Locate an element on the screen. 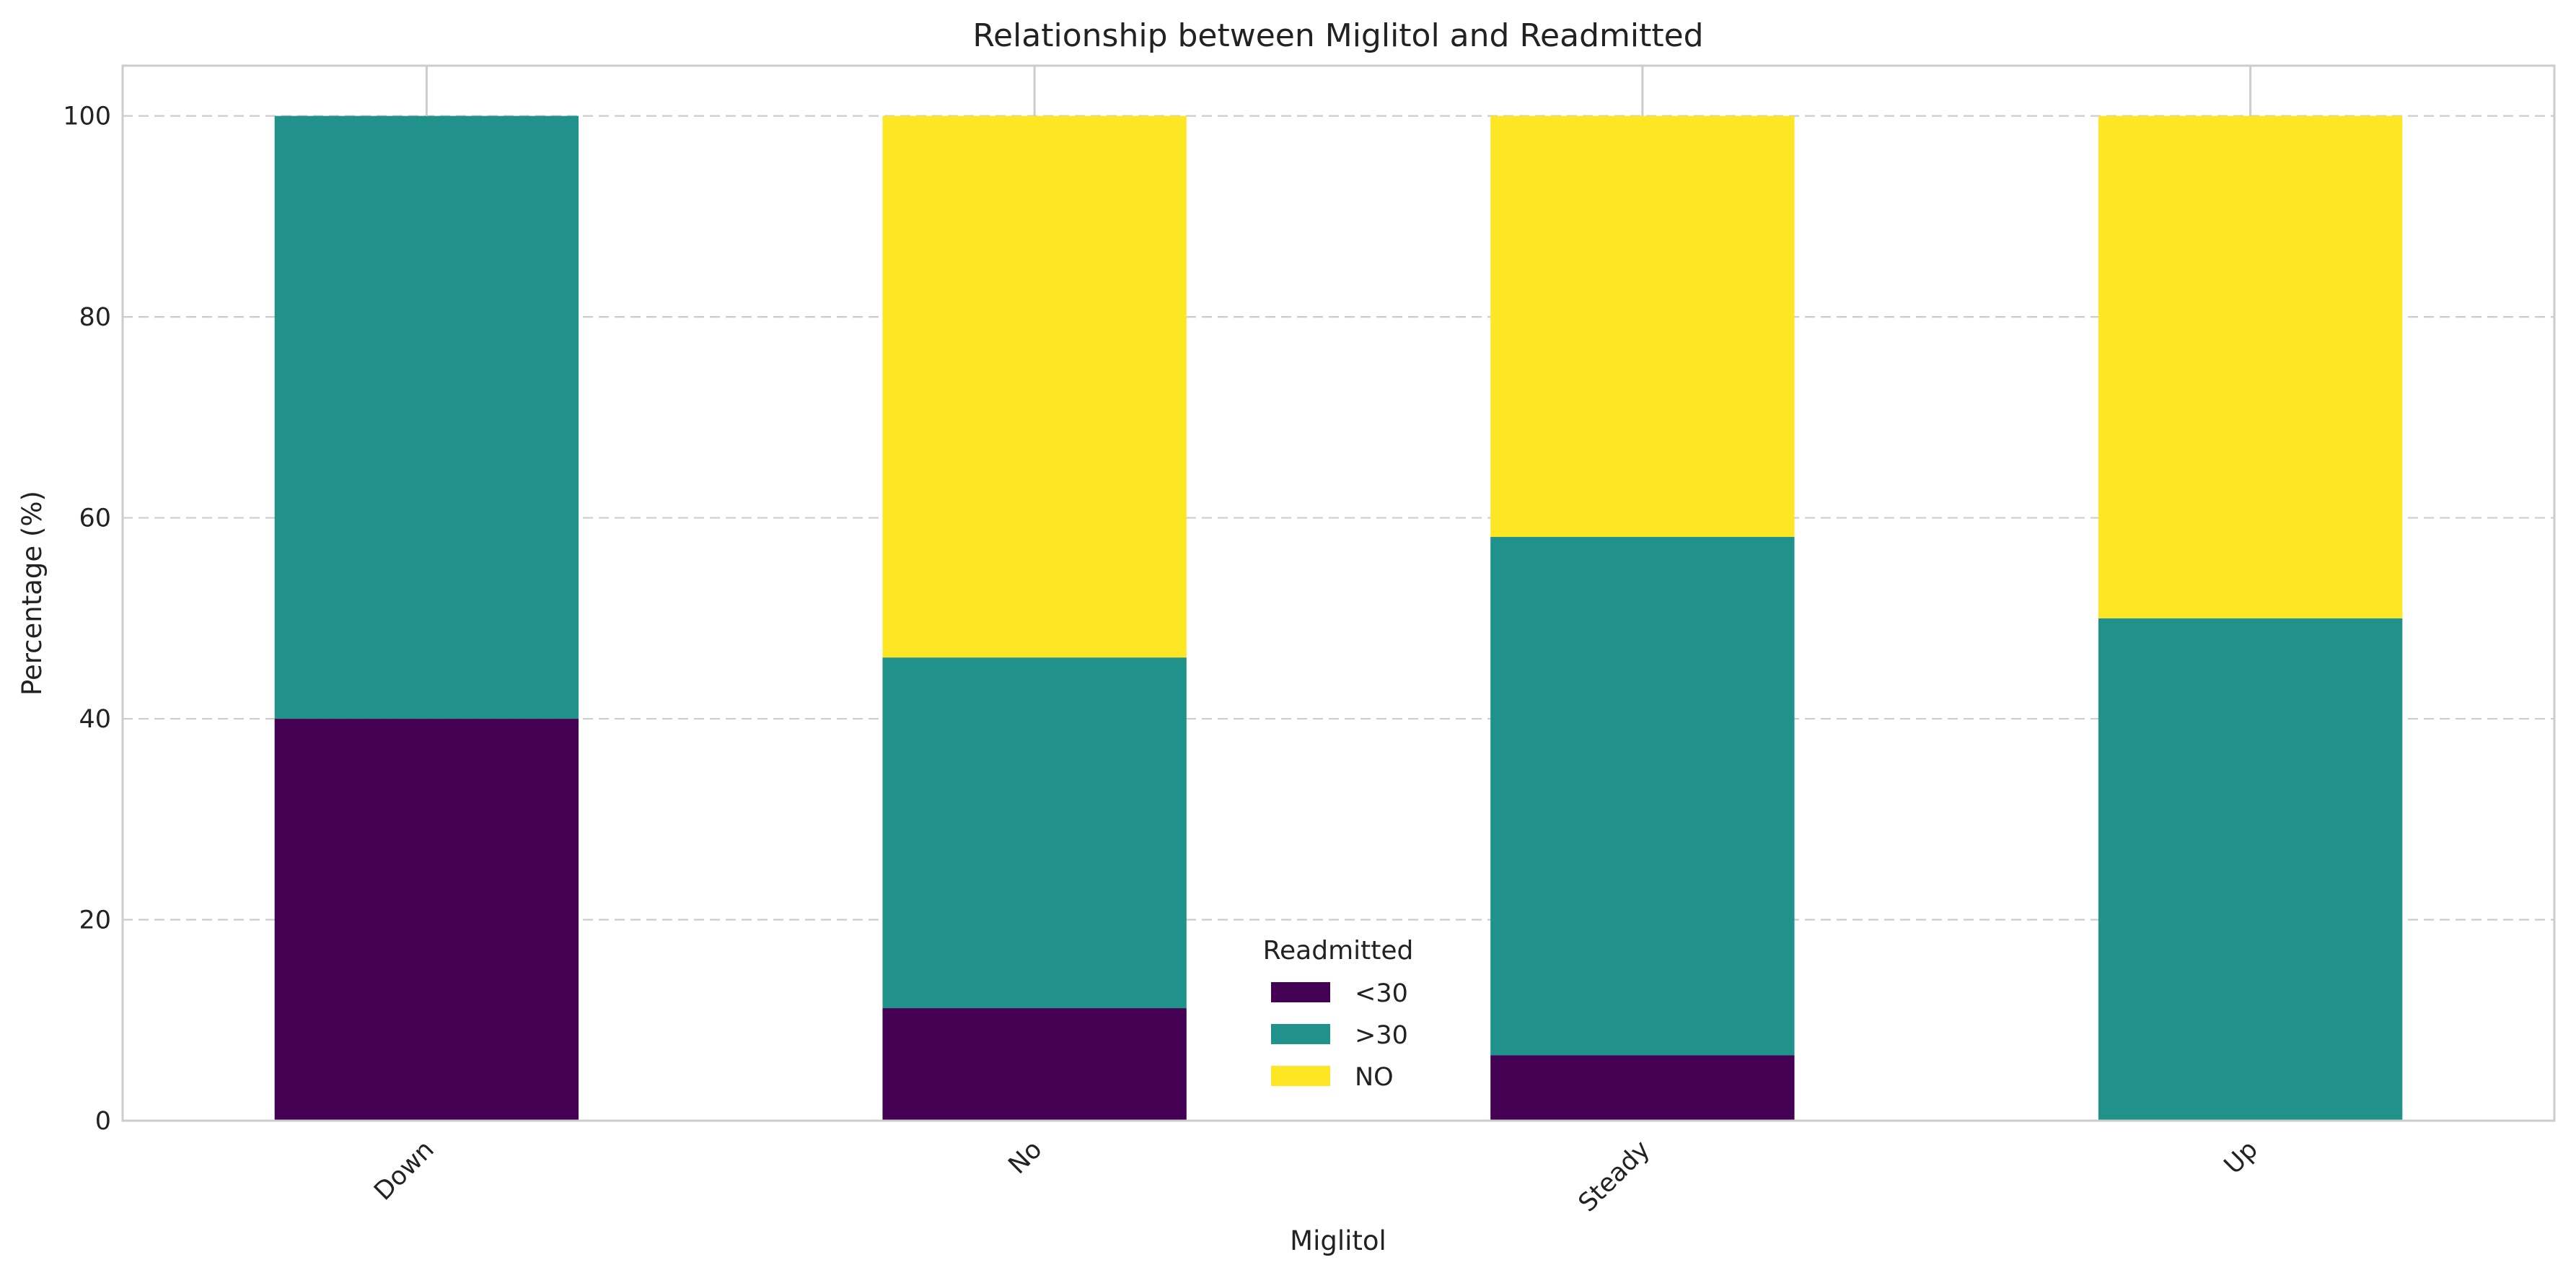 This screenshot has width=2576, height=1278. y-tick-label: 20 is located at coordinates (95, 920).